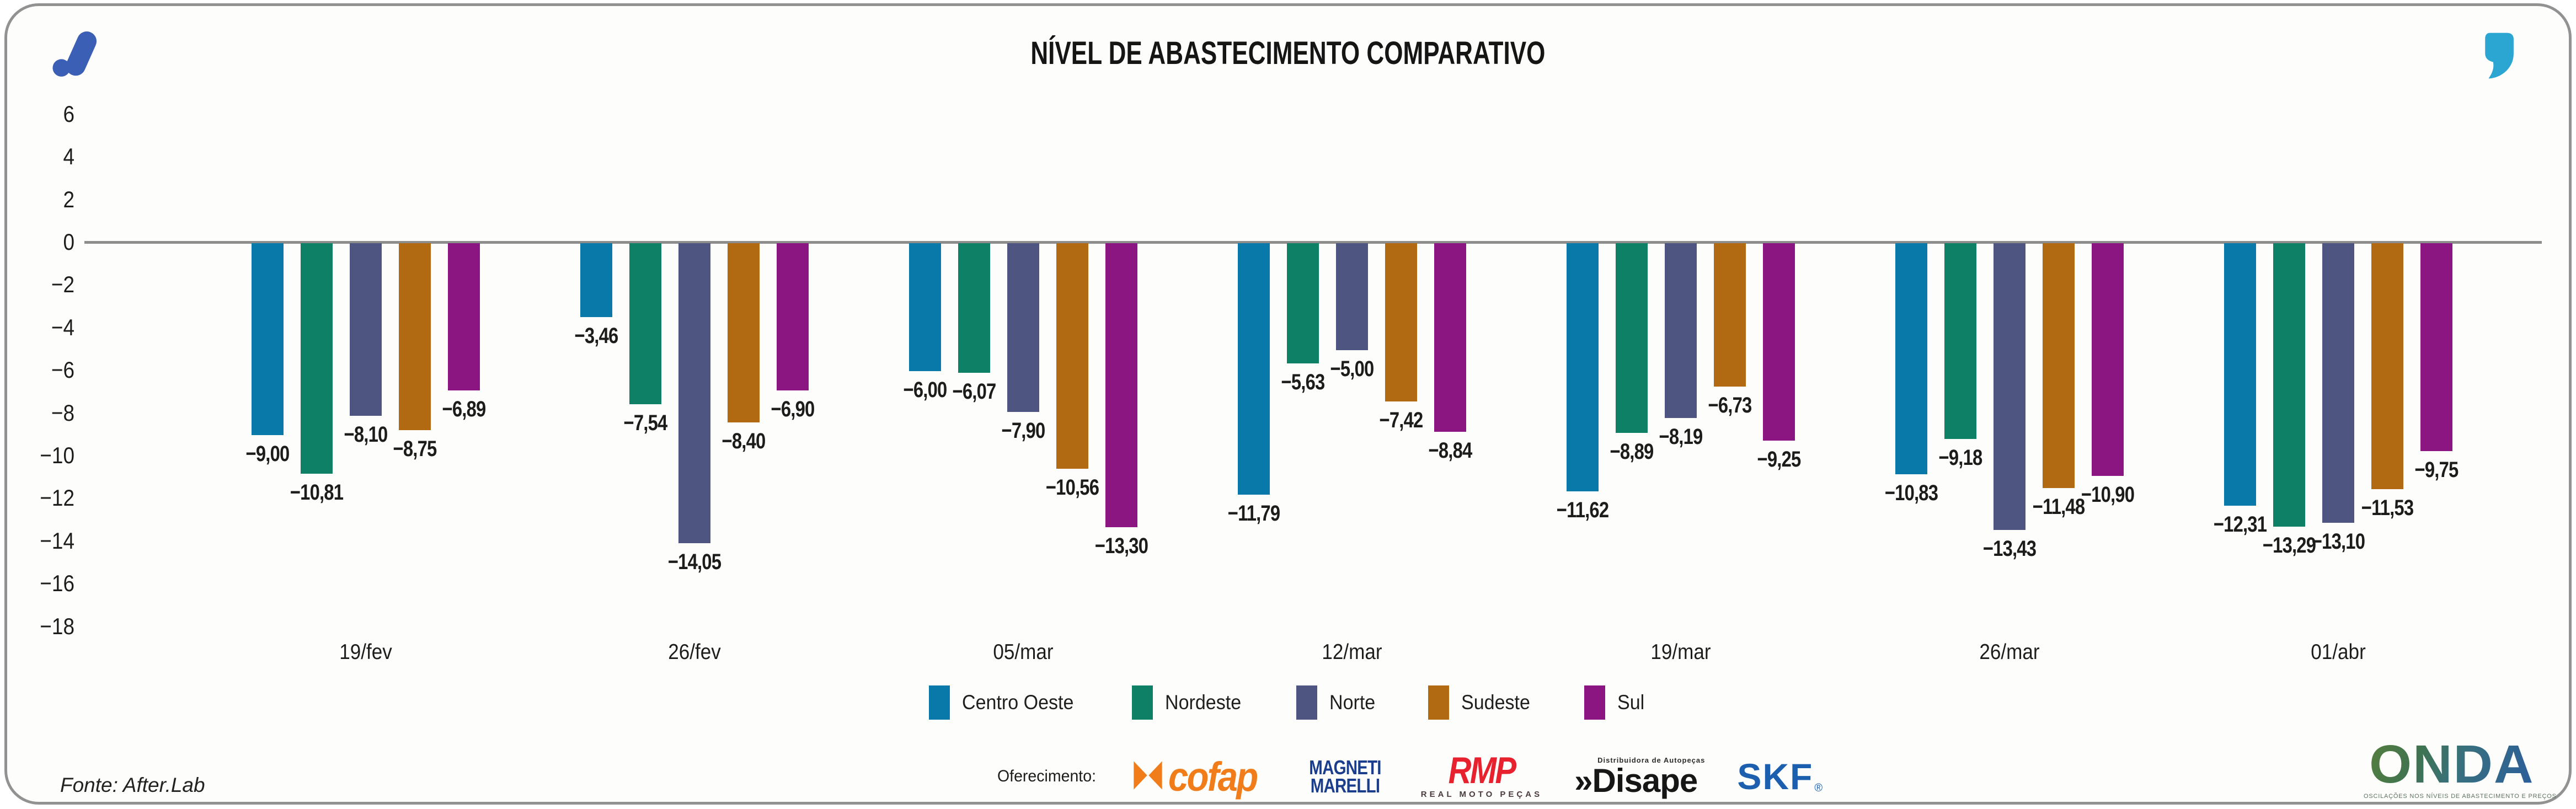  What do you see at coordinates (68, 156) in the screenshot?
I see `y-axis-tick: 4` at bounding box center [68, 156].